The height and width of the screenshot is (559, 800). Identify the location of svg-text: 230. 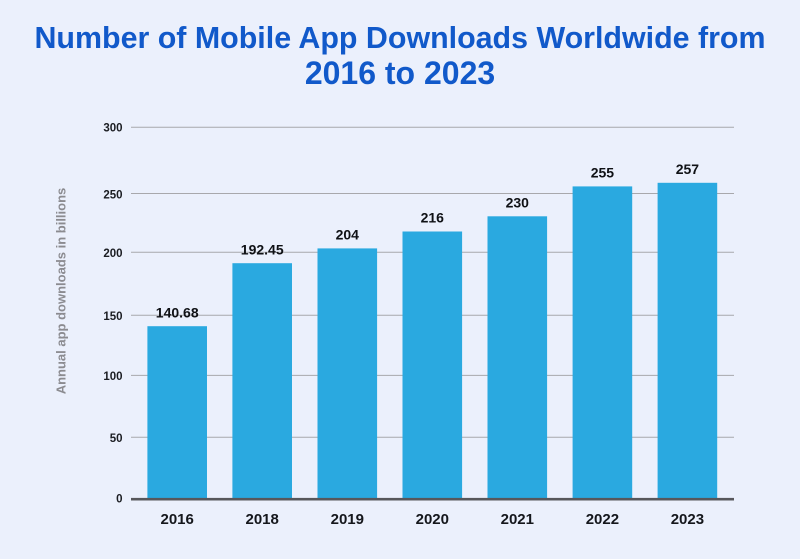
(518, 203).